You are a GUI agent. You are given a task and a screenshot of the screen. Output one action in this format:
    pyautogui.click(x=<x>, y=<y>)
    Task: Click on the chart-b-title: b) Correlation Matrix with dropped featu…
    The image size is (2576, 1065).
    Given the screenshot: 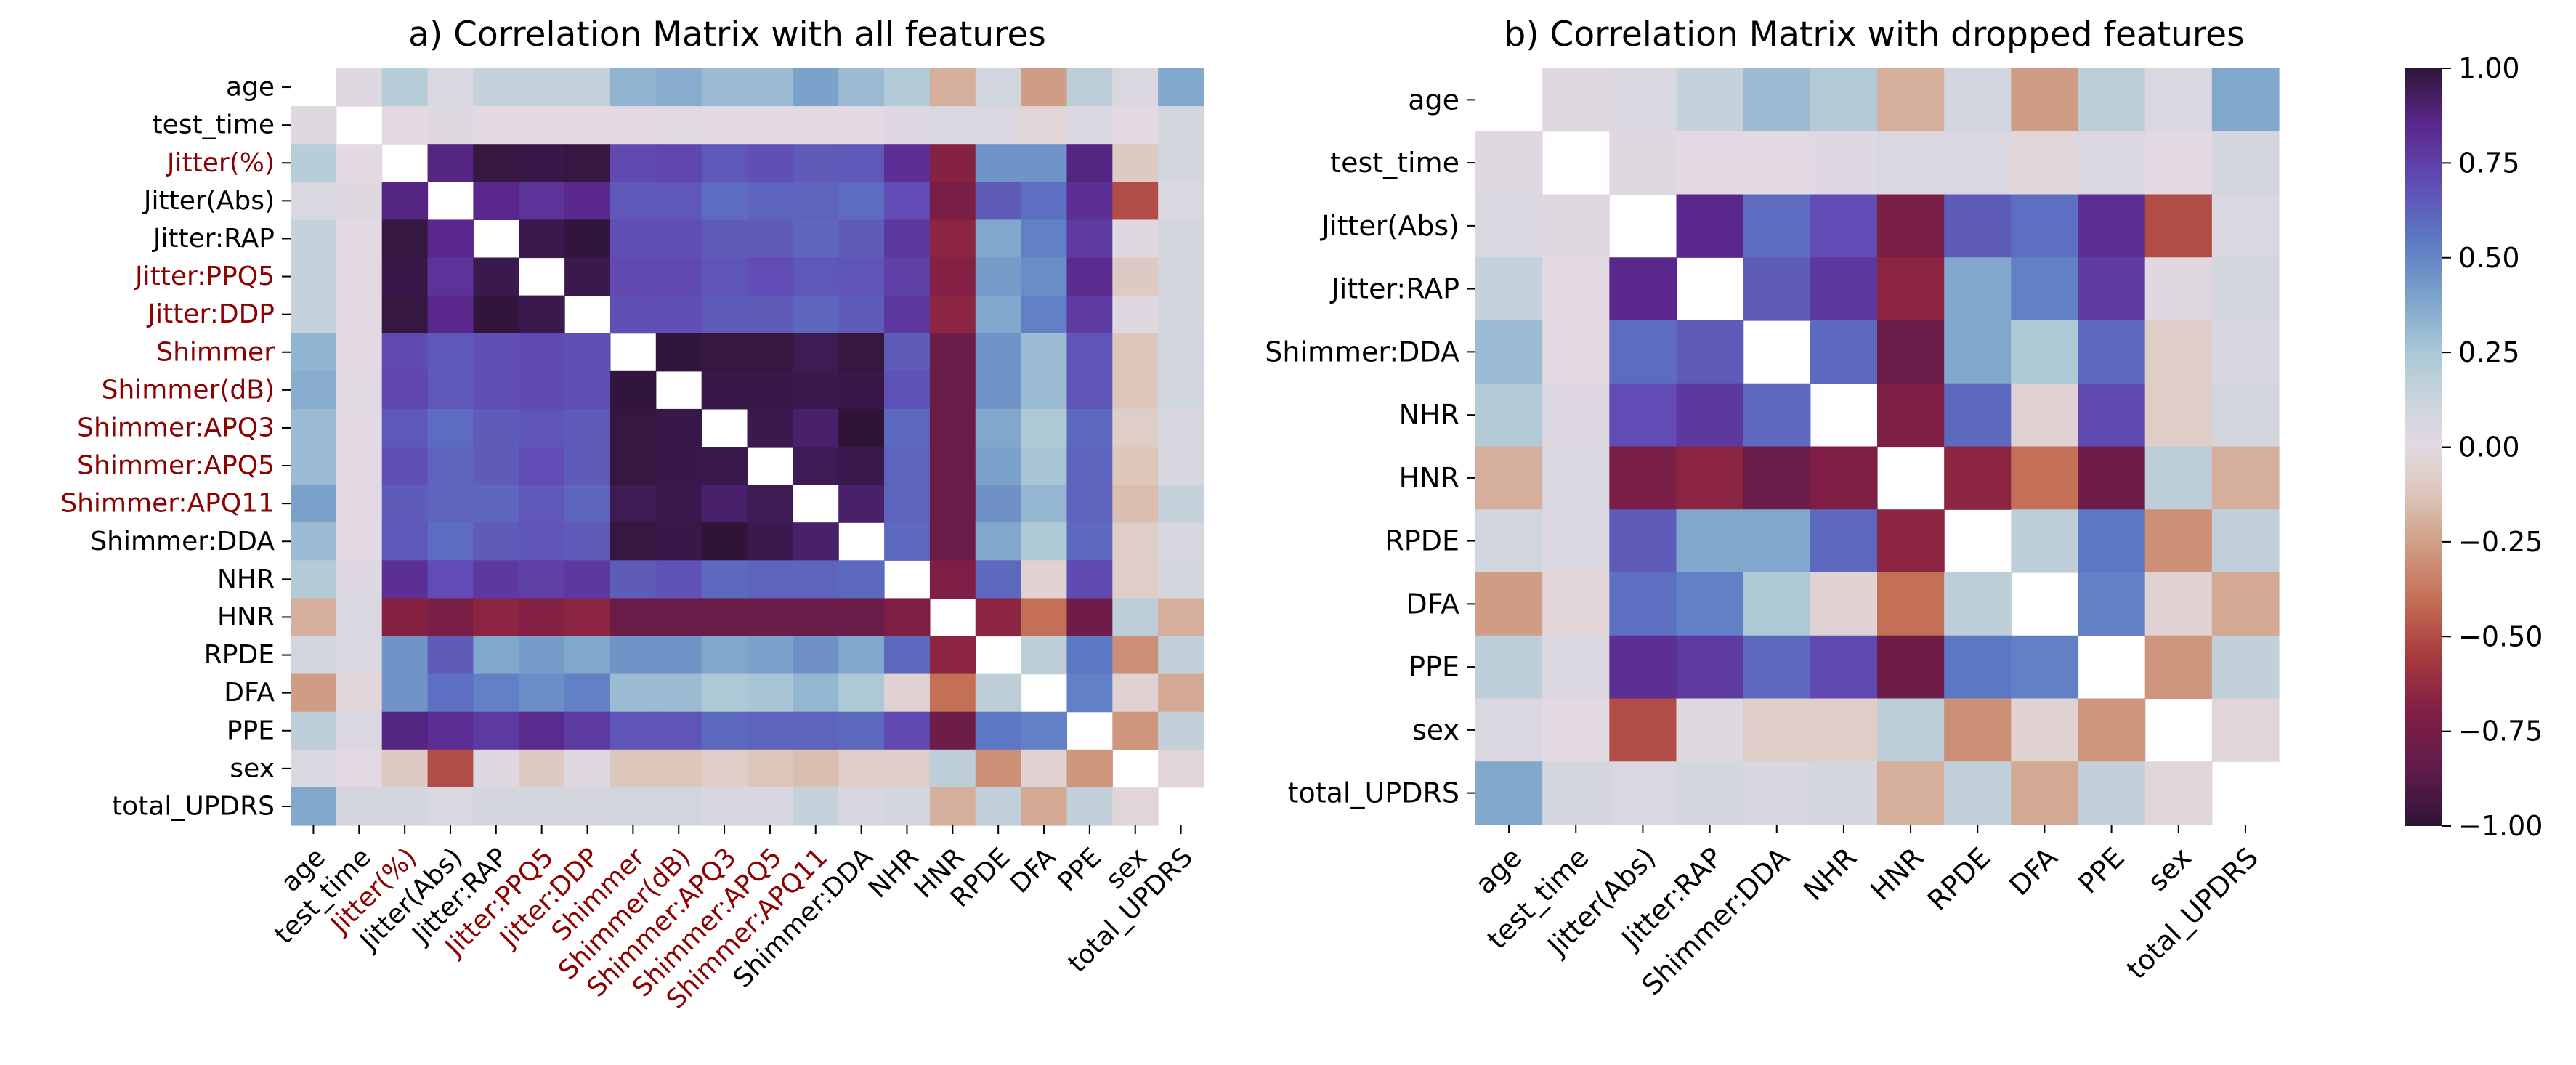 What is the action you would take?
    pyautogui.click(x=1874, y=34)
    